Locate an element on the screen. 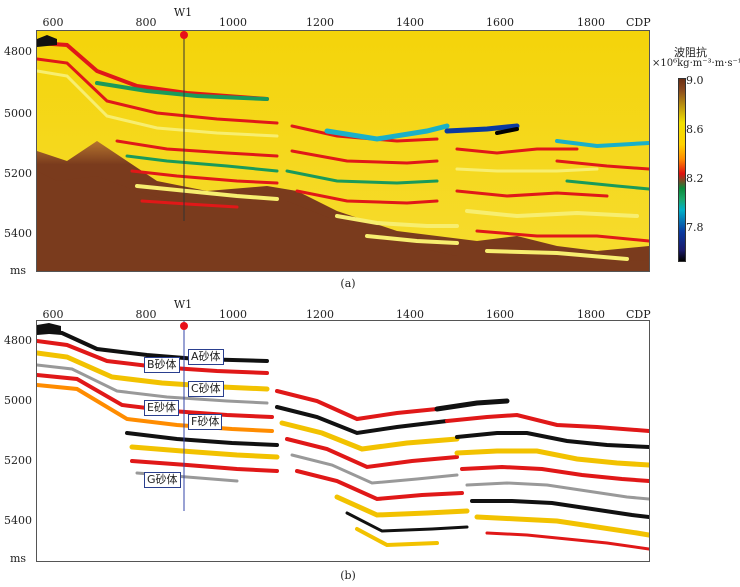 The width and height of the screenshot is (740, 587). cdp-label-b: CDP is located at coordinates (638, 314).